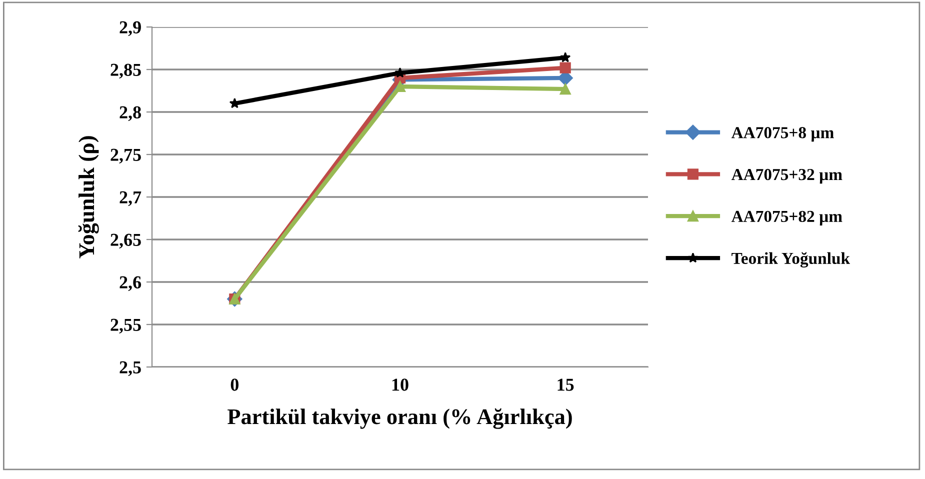 The height and width of the screenshot is (479, 925). Describe the element at coordinates (130, 368) in the screenshot. I see `y-tick-label: 2,5` at that location.